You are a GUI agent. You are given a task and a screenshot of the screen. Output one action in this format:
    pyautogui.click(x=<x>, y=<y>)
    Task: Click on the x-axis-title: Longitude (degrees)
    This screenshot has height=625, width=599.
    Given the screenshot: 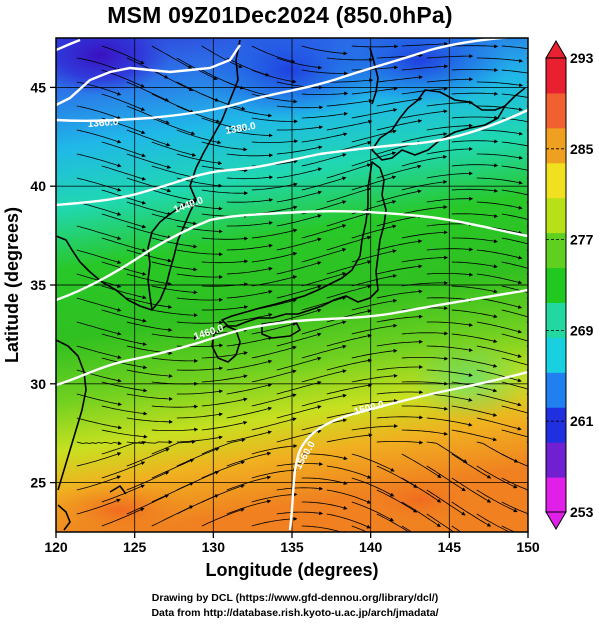 What is the action you would take?
    pyautogui.click(x=291, y=570)
    